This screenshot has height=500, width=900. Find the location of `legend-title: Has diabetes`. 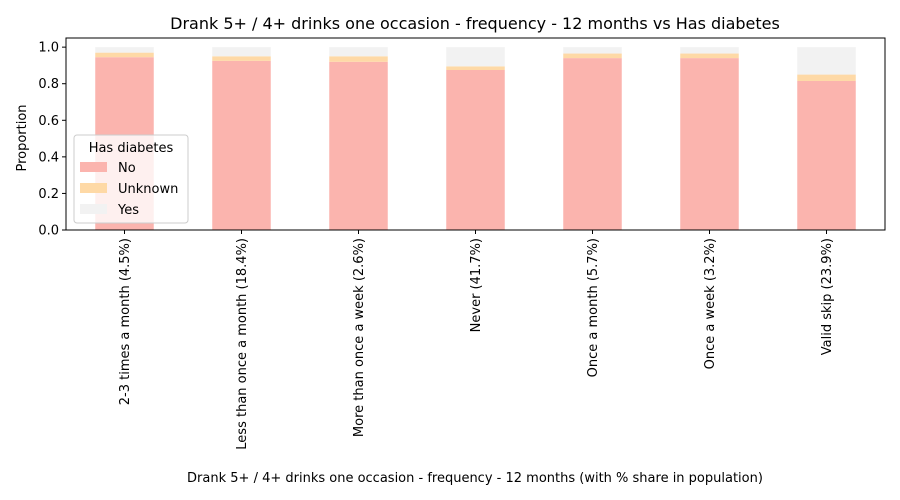

legend-title: Has diabetes is located at coordinates (131, 148).